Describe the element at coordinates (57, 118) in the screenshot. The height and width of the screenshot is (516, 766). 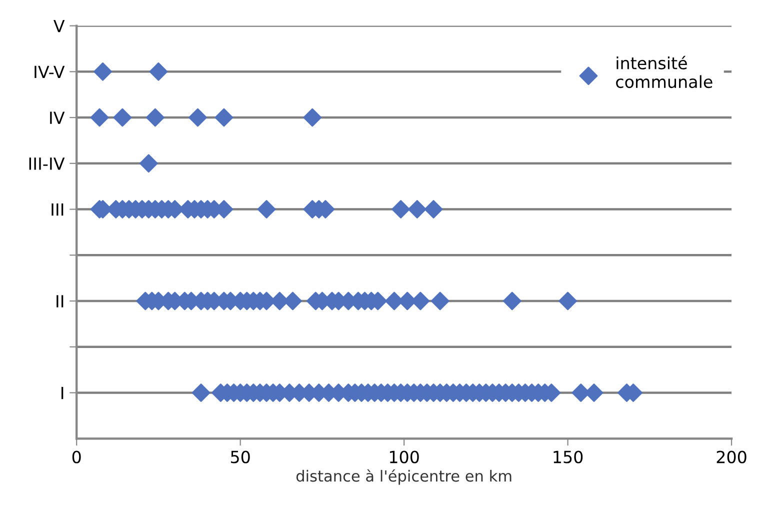
I see `y-tick-label: IV` at that location.